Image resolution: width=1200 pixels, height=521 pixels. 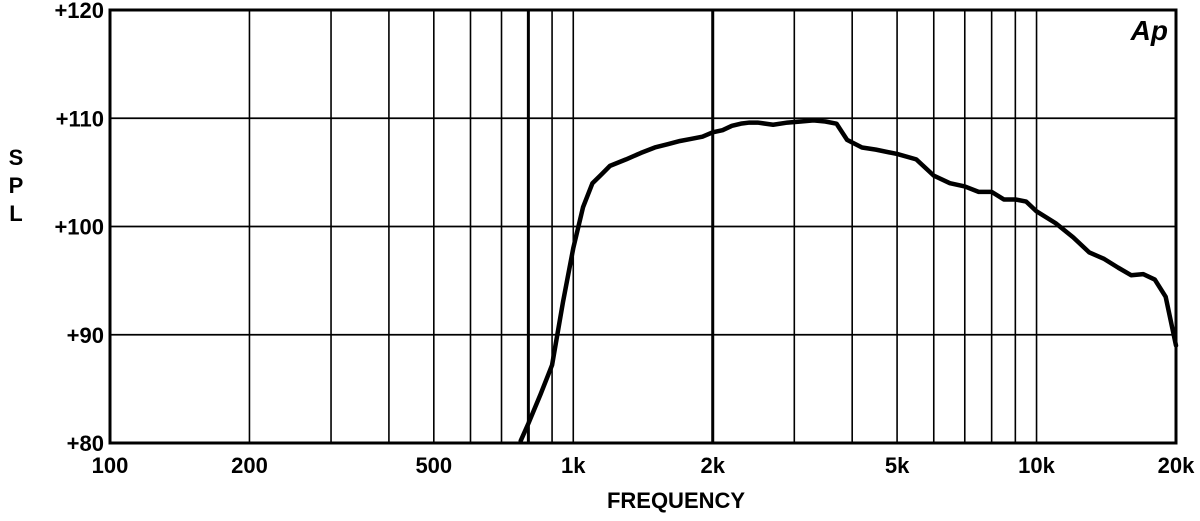 I want to click on x-axis-label: FREQUENCY, so click(x=676, y=500).